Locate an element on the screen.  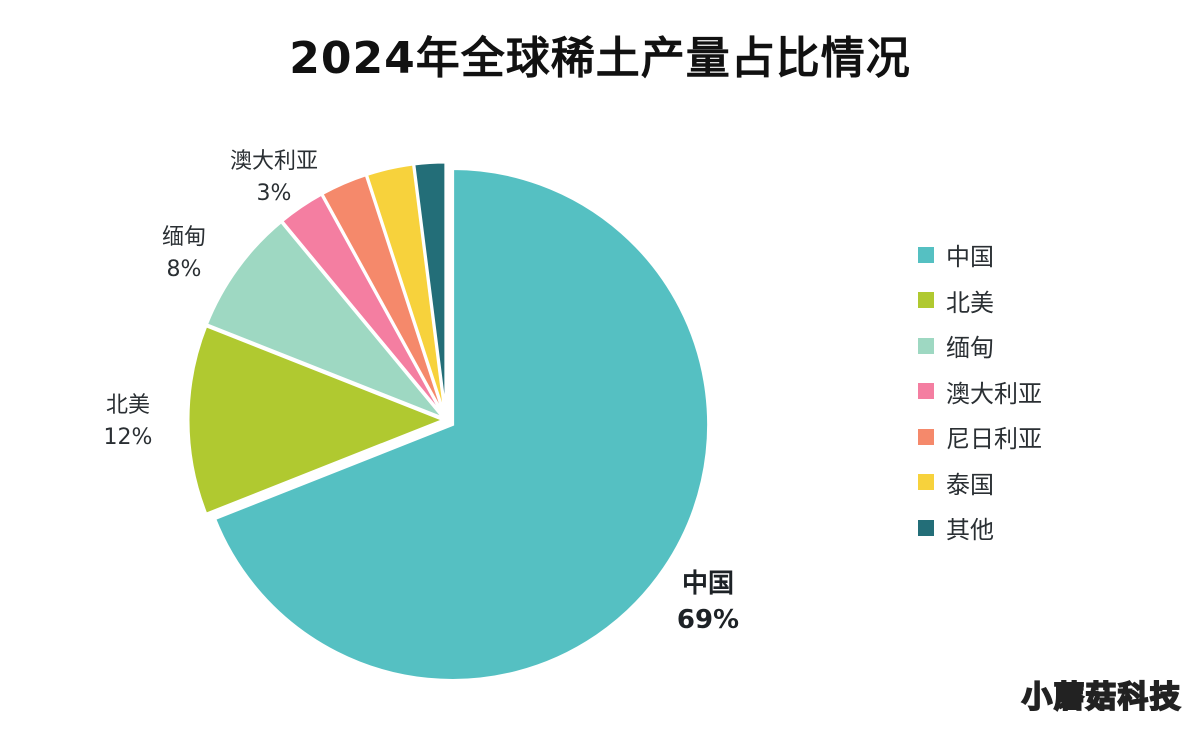
legend-item: 中国 is located at coordinates (1053, 255).